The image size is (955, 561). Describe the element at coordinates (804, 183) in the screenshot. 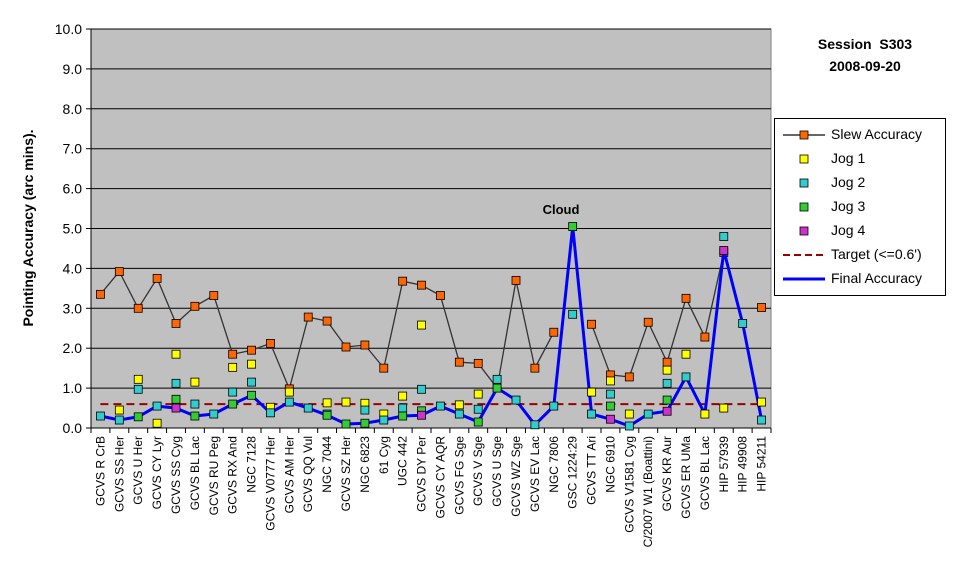

I see `jog2-legend-swatch` at that location.